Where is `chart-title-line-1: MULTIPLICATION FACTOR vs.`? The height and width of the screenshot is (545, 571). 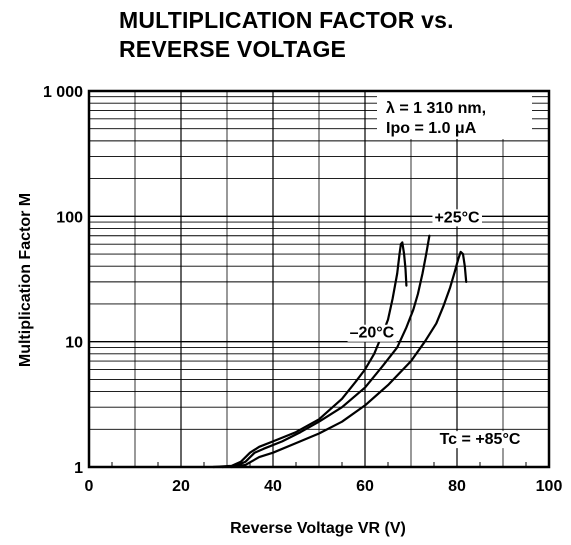
chart-title-line-1: MULTIPLICATION FACTOR vs. is located at coordinates (286, 20).